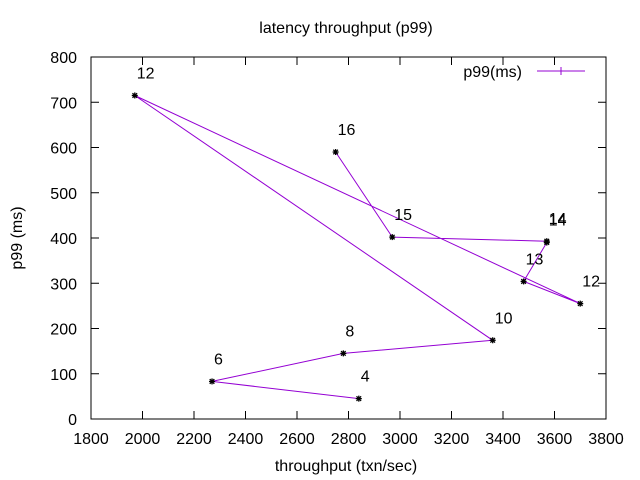 The image size is (640, 480). Describe the element at coordinates (503, 439) in the screenshot. I see `x-tick-label: 3400` at that location.